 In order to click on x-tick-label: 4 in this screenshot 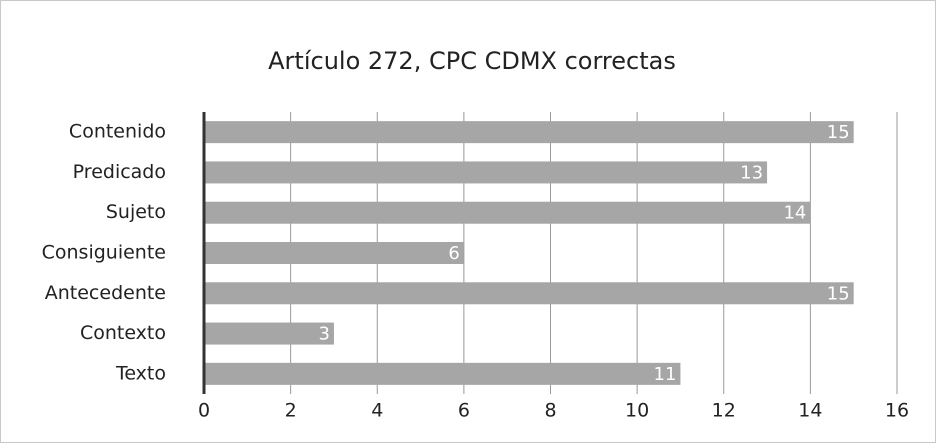, I will do `click(377, 411)`.